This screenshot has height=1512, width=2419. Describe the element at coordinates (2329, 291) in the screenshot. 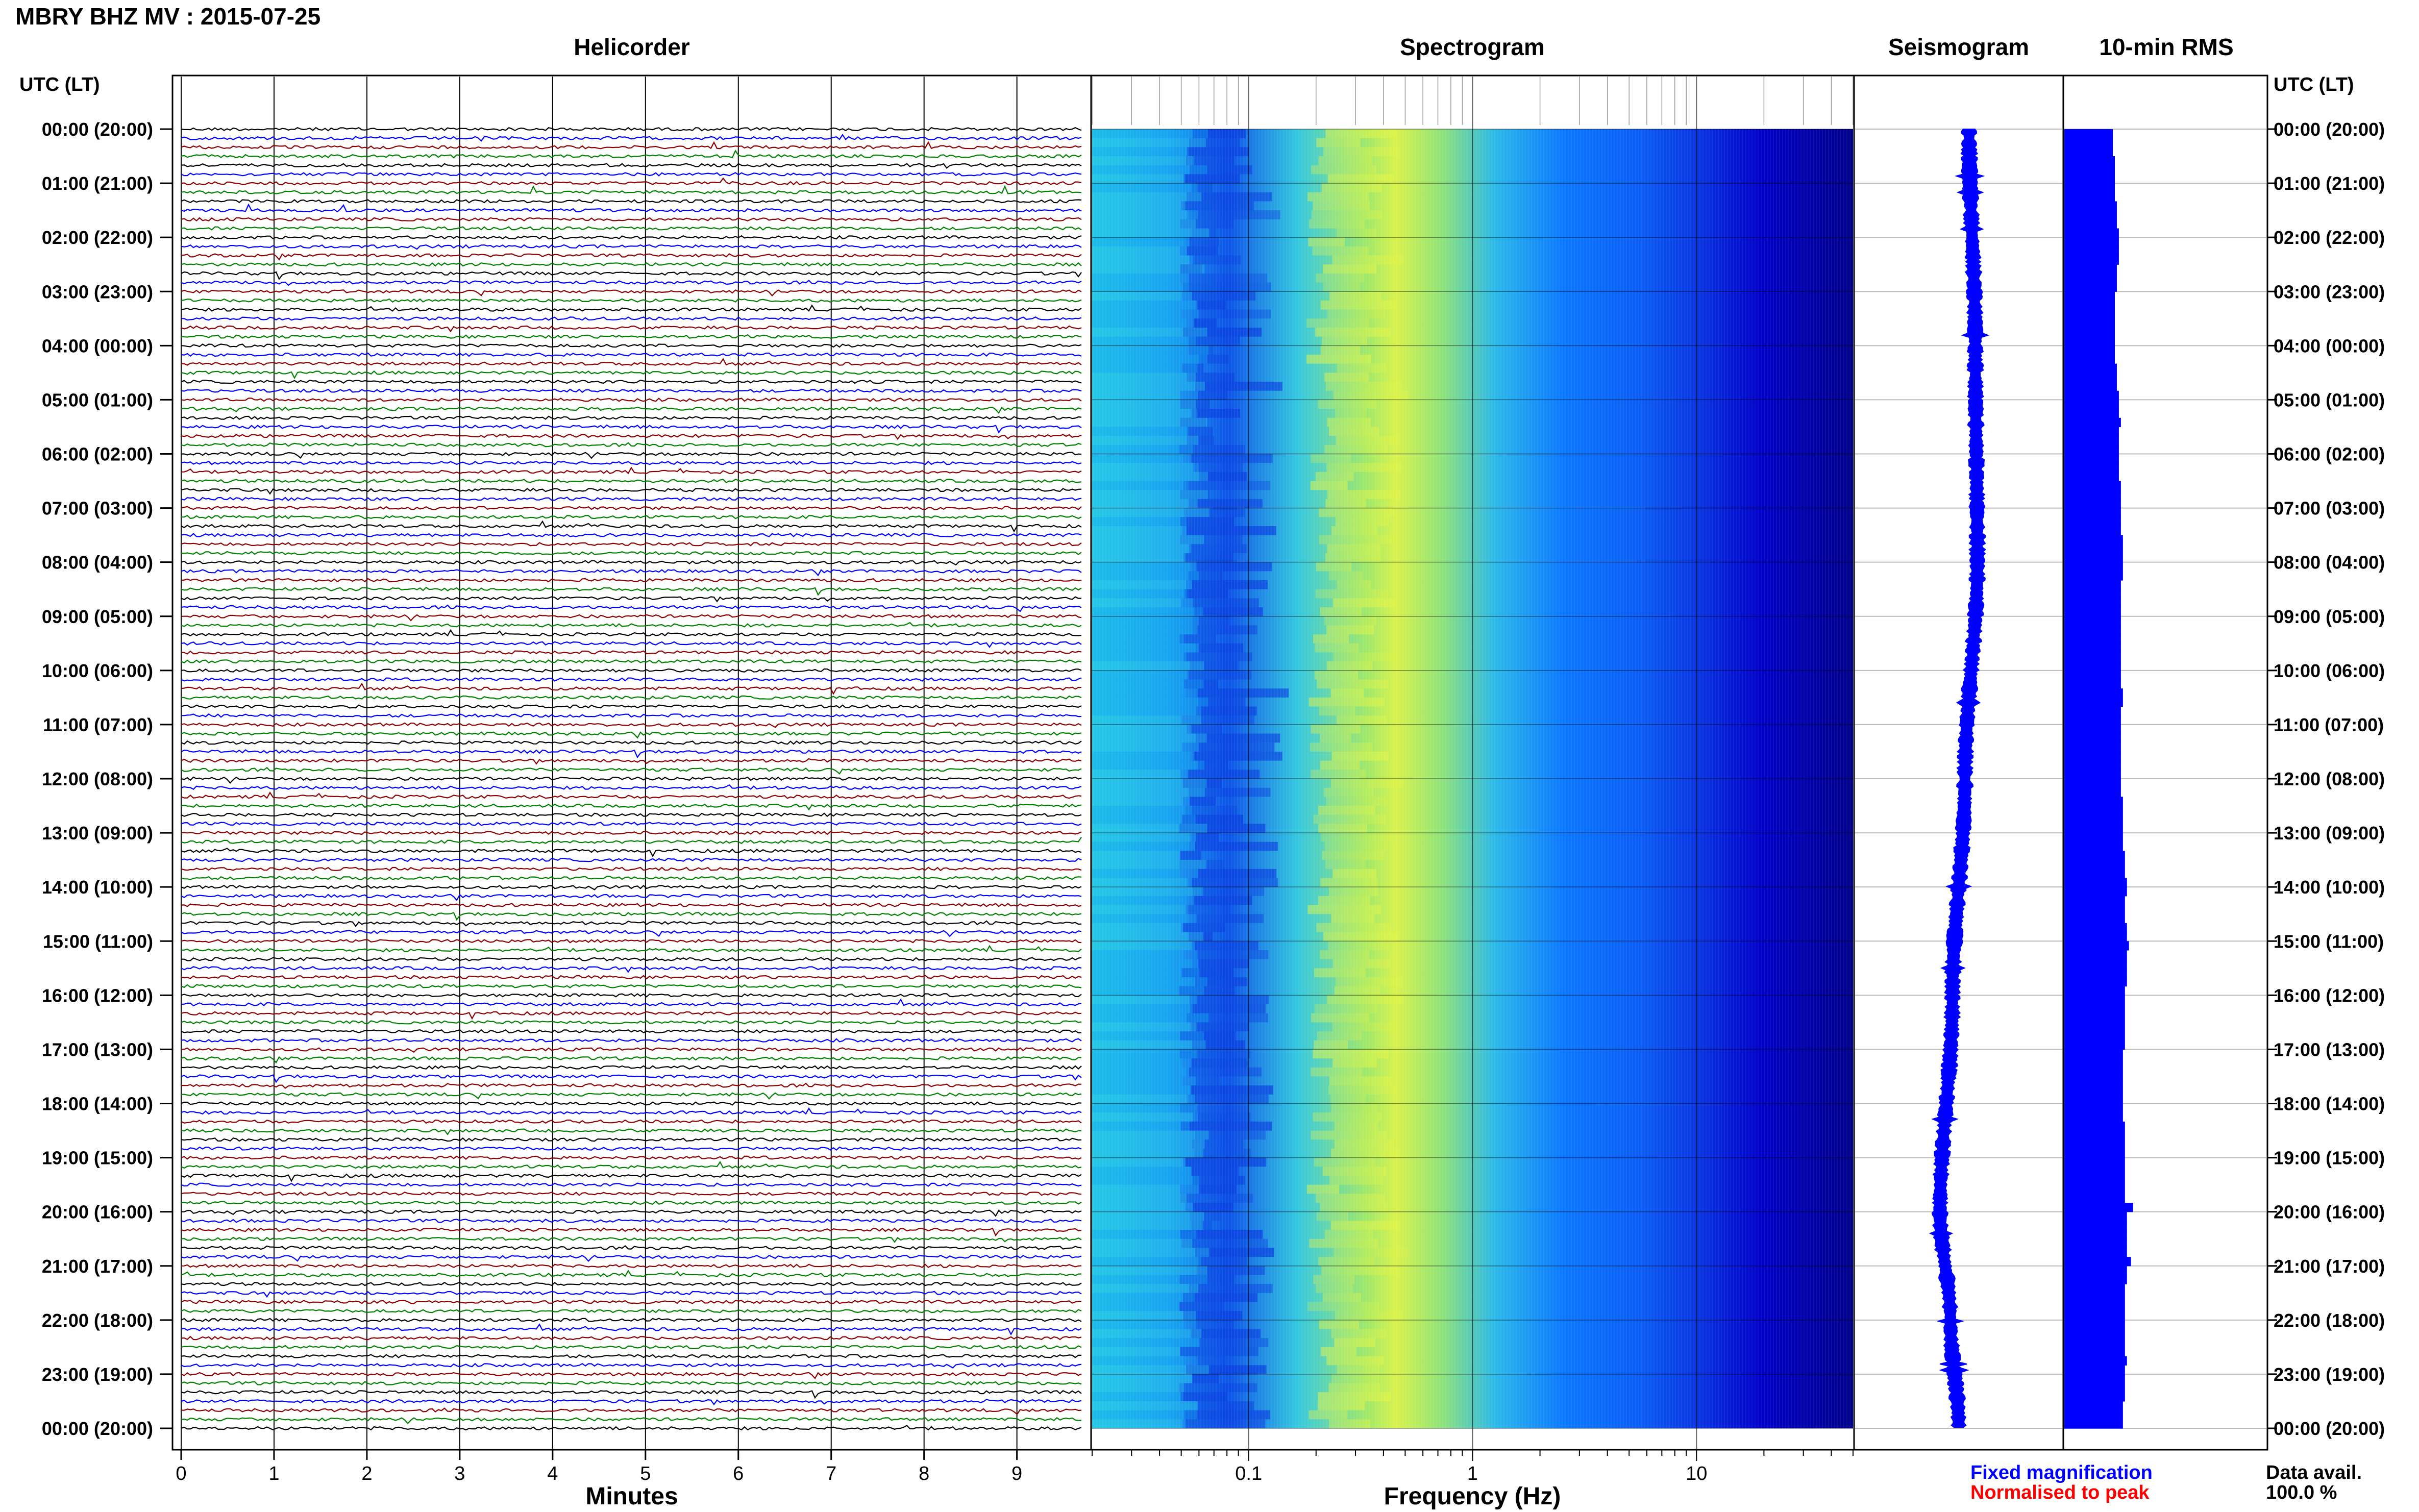

I see `time-label-right: 03:00 (23:00)` at that location.